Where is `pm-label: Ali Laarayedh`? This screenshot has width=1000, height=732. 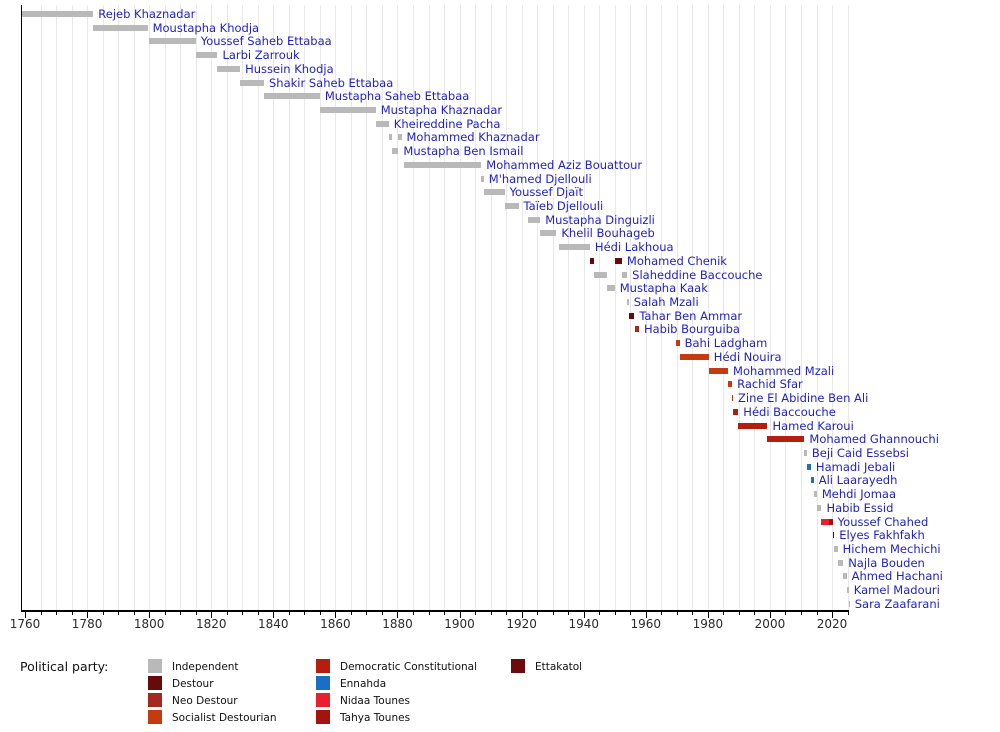
pm-label: Ali Laarayedh is located at coordinates (858, 480).